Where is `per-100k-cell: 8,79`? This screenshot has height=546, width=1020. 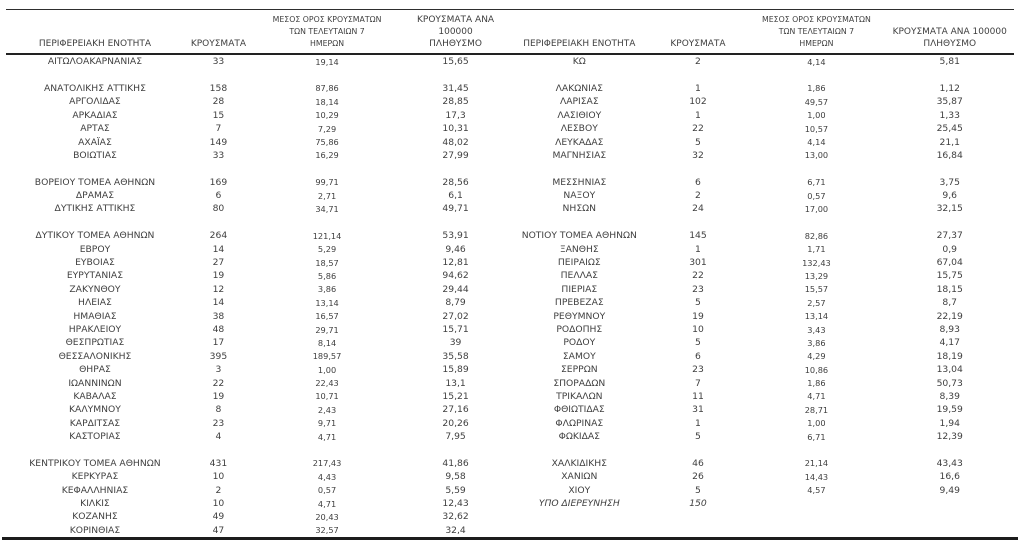
per-100k-cell: 8,79 is located at coordinates (455, 303).